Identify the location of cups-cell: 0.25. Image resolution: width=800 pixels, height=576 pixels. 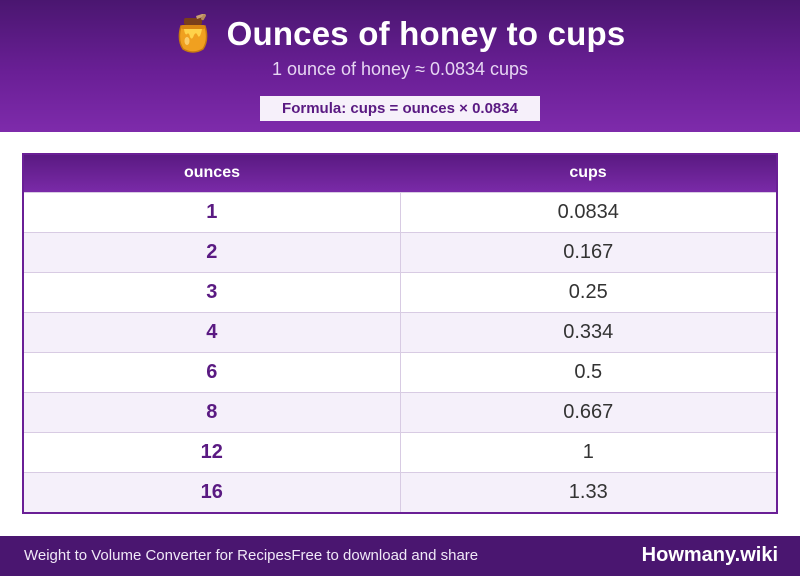
(588, 291).